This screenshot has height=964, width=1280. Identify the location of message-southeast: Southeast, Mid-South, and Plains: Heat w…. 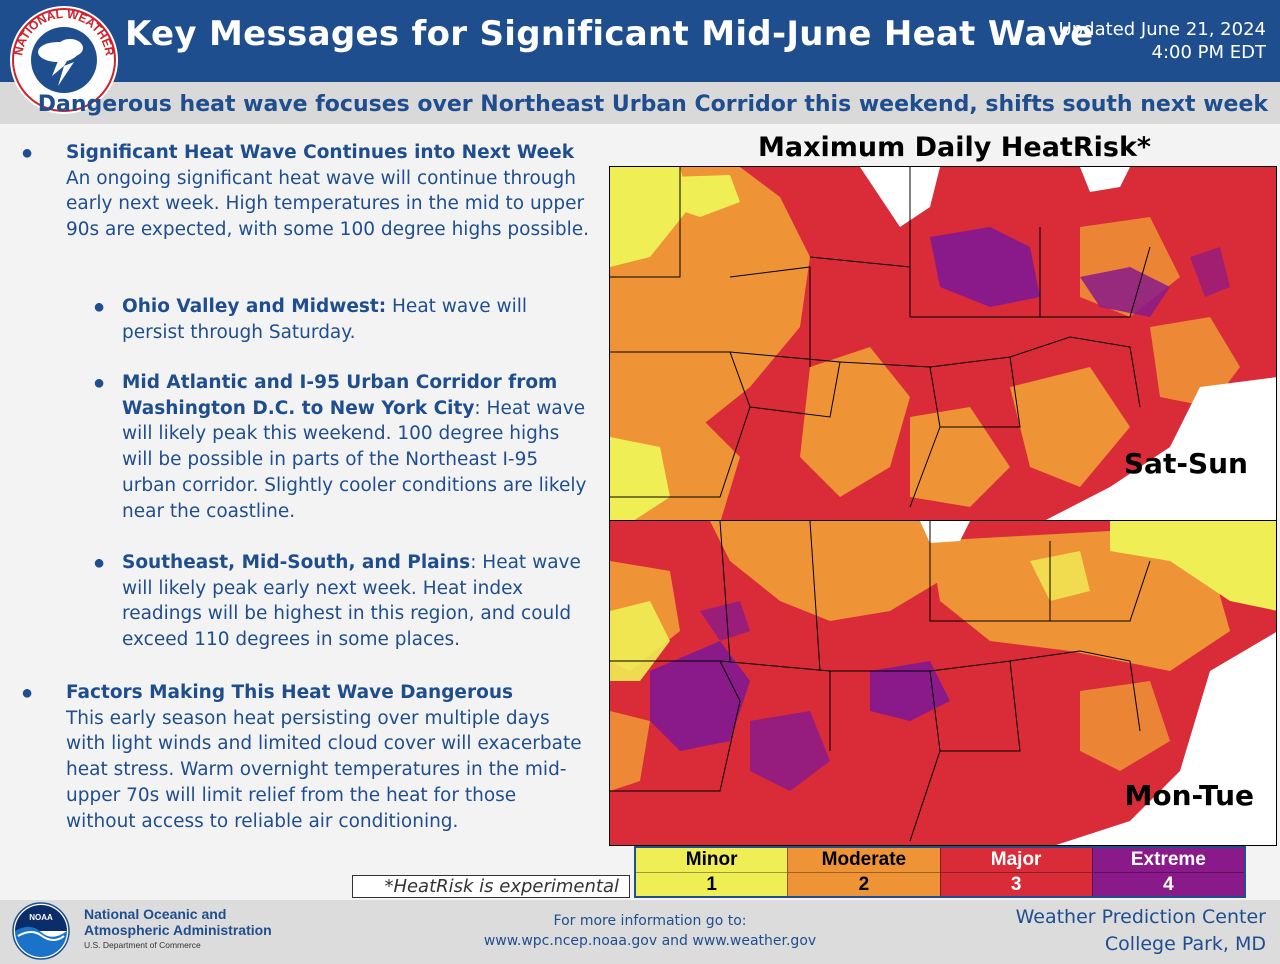
(357, 601).